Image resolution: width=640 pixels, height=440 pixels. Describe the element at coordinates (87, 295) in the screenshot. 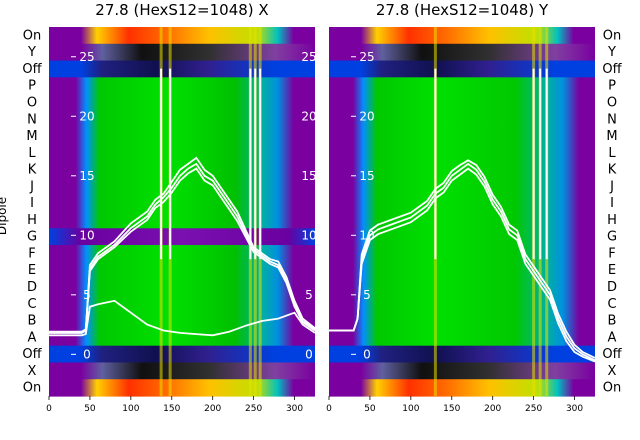

I see `y-tick-label: 5` at that location.